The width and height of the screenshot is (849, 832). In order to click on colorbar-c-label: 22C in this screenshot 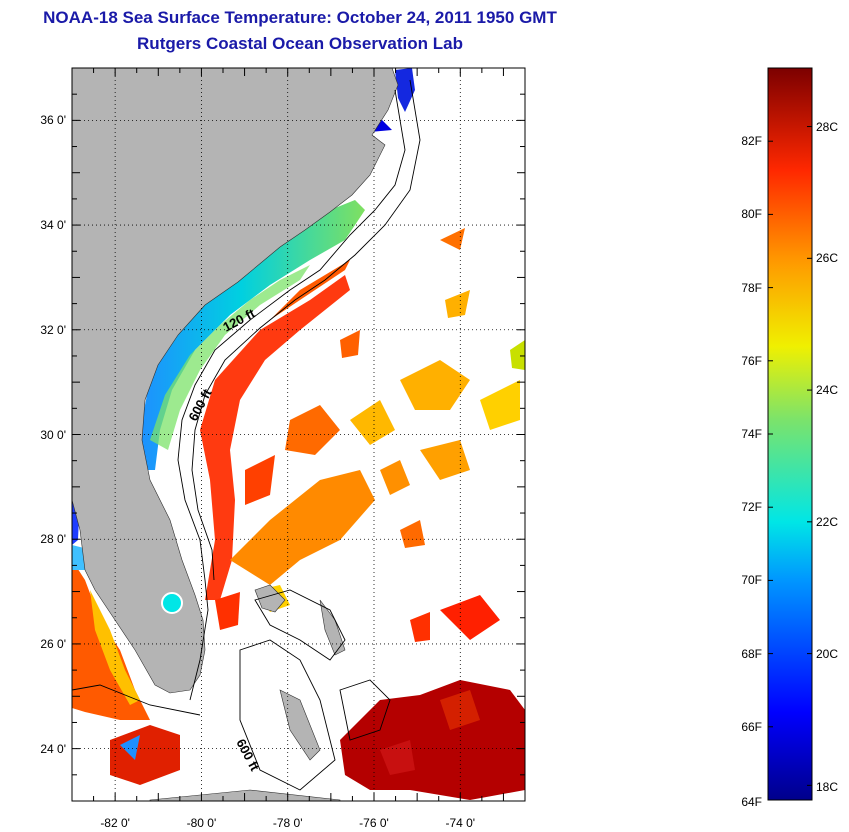, I will do `click(827, 521)`.